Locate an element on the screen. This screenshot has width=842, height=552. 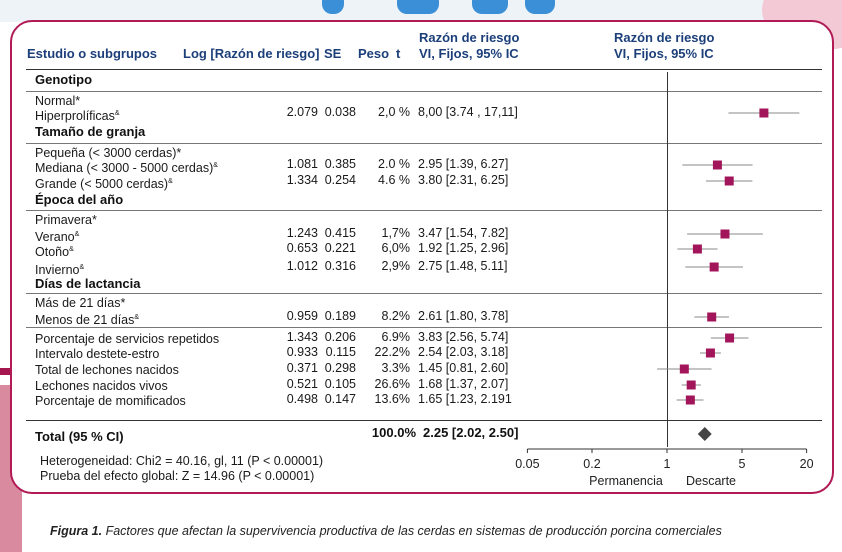
row-label: Porcentaje de servicios repetidos is located at coordinates (127, 339).